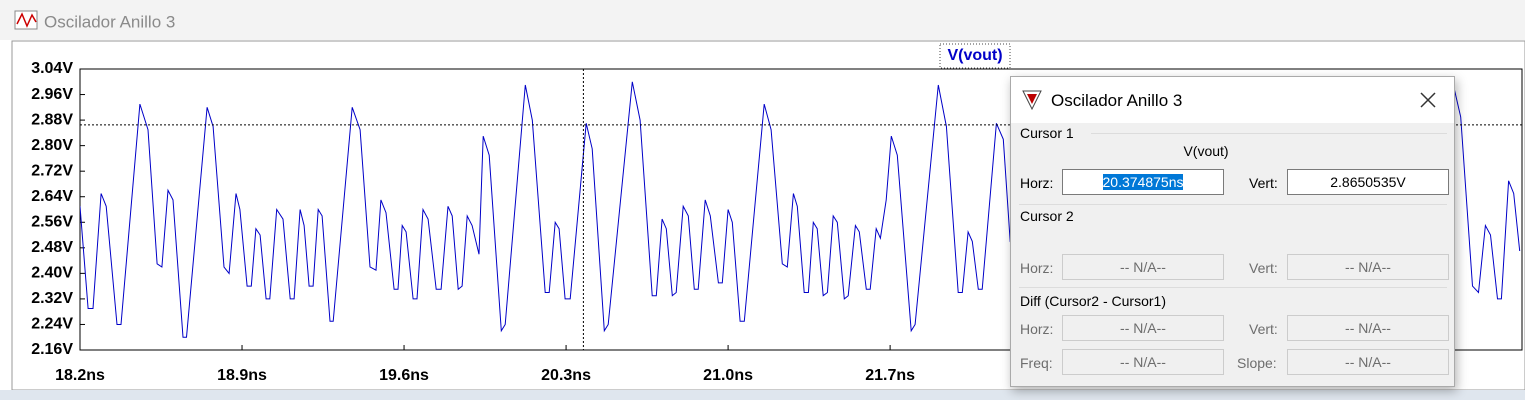 The width and height of the screenshot is (1525, 400). I want to click on trace-name: V(vout), so click(1206, 151).